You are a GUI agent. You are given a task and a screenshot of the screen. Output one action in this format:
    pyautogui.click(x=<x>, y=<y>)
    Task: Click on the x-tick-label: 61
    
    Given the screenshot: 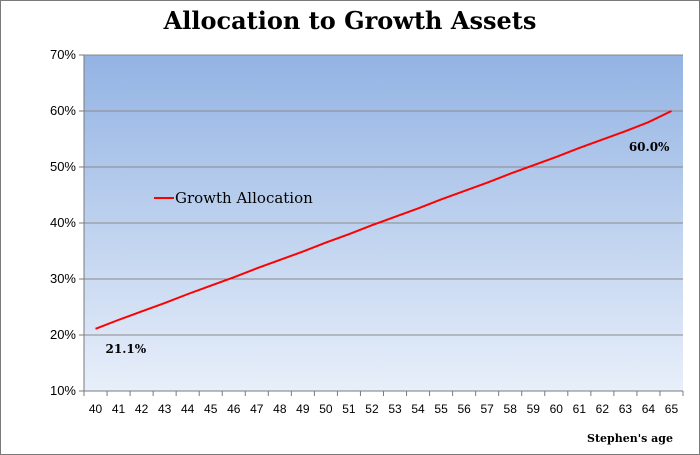 What is the action you would take?
    pyautogui.click(x=580, y=409)
    